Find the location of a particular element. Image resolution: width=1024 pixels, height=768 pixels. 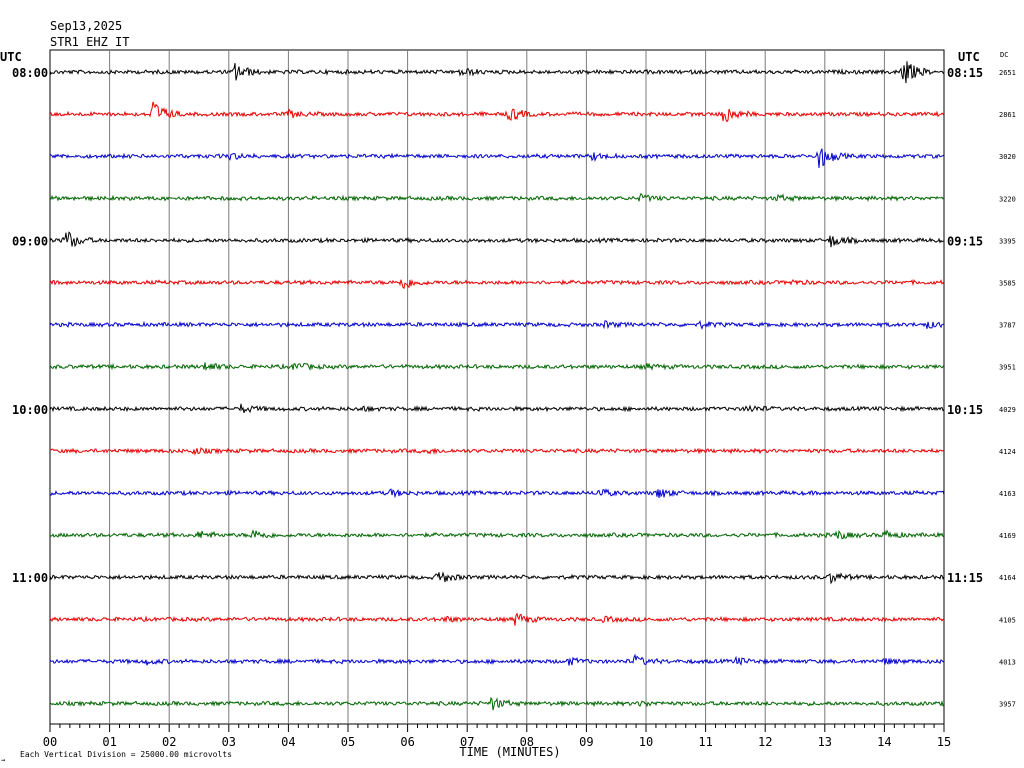

x-axis-title: TIME (MINUTES) is located at coordinates (509, 752).